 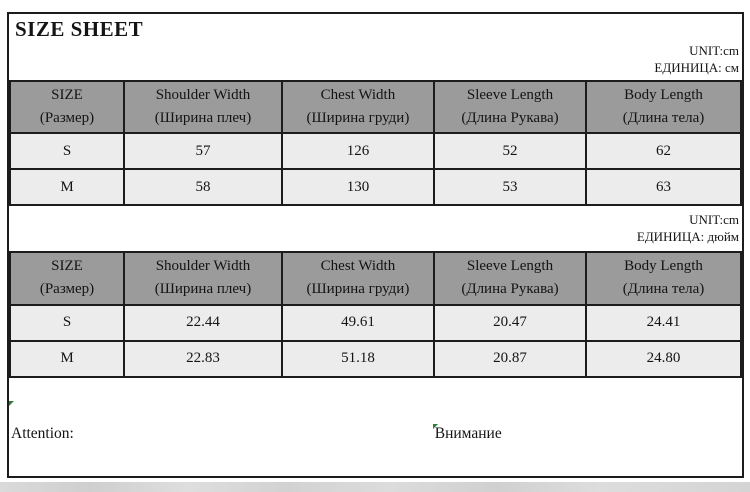 I want to click on value-cell: 62, so click(x=663, y=151).